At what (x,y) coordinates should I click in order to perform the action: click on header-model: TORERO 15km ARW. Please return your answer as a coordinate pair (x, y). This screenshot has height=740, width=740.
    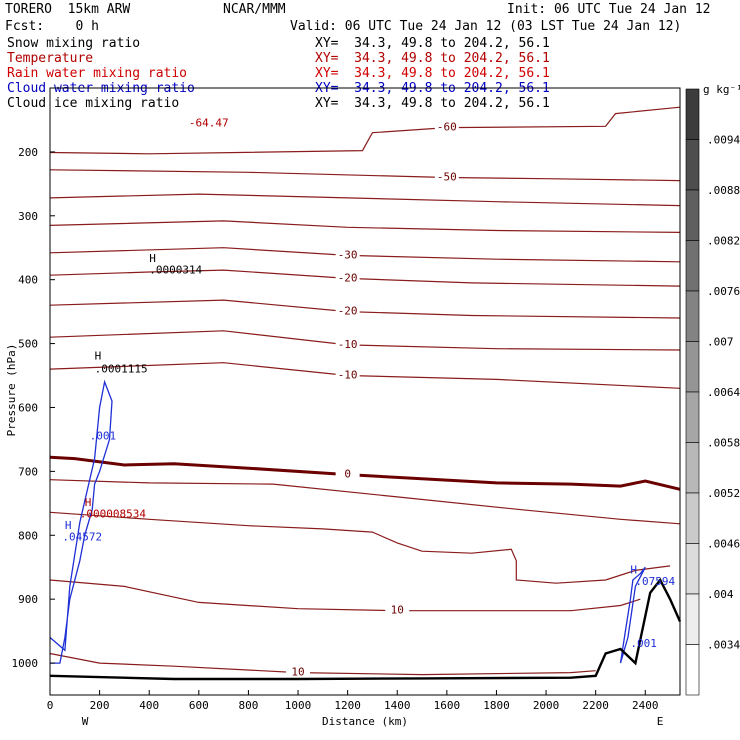
    Looking at the image, I should click on (68, 9).